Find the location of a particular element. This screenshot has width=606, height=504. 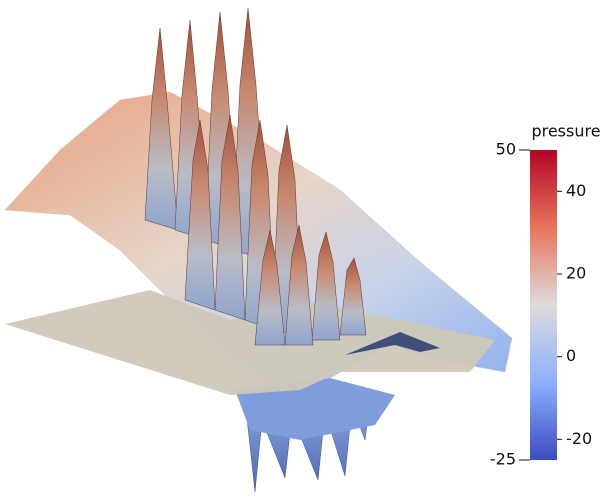

colorbar-tick-label: 40 is located at coordinates (576, 190).